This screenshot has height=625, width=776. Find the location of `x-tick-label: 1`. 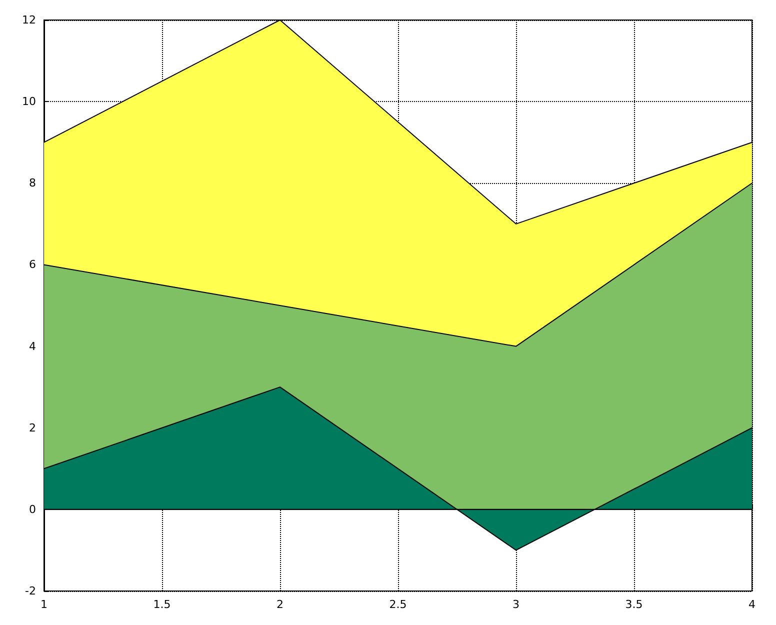

x-tick-label: 1 is located at coordinates (44, 604).